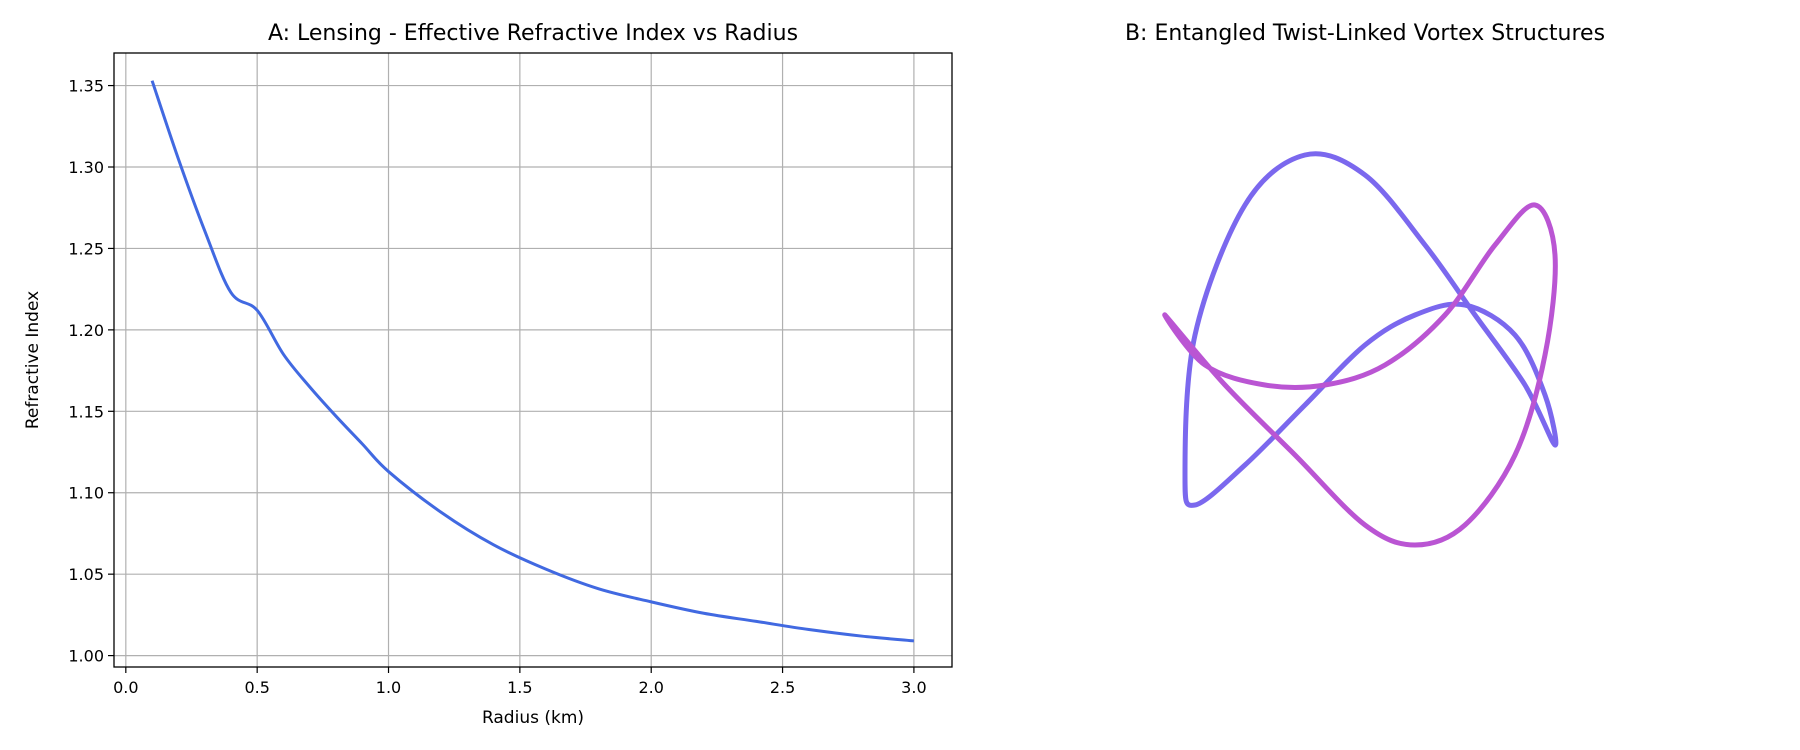  What do you see at coordinates (86, 86) in the screenshot?
I see `y-tick-label: 1.35` at bounding box center [86, 86].